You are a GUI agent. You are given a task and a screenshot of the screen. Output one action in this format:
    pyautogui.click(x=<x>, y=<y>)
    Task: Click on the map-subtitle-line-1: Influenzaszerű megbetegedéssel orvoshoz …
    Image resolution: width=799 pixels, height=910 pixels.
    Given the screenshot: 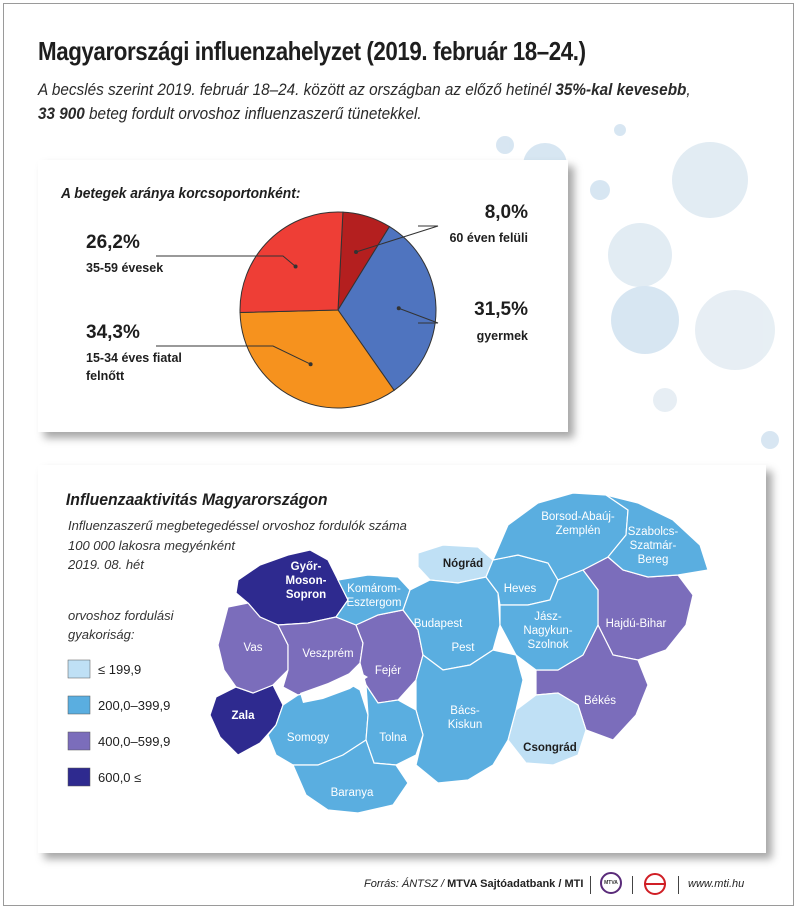 What is the action you would take?
    pyautogui.click(x=237, y=525)
    